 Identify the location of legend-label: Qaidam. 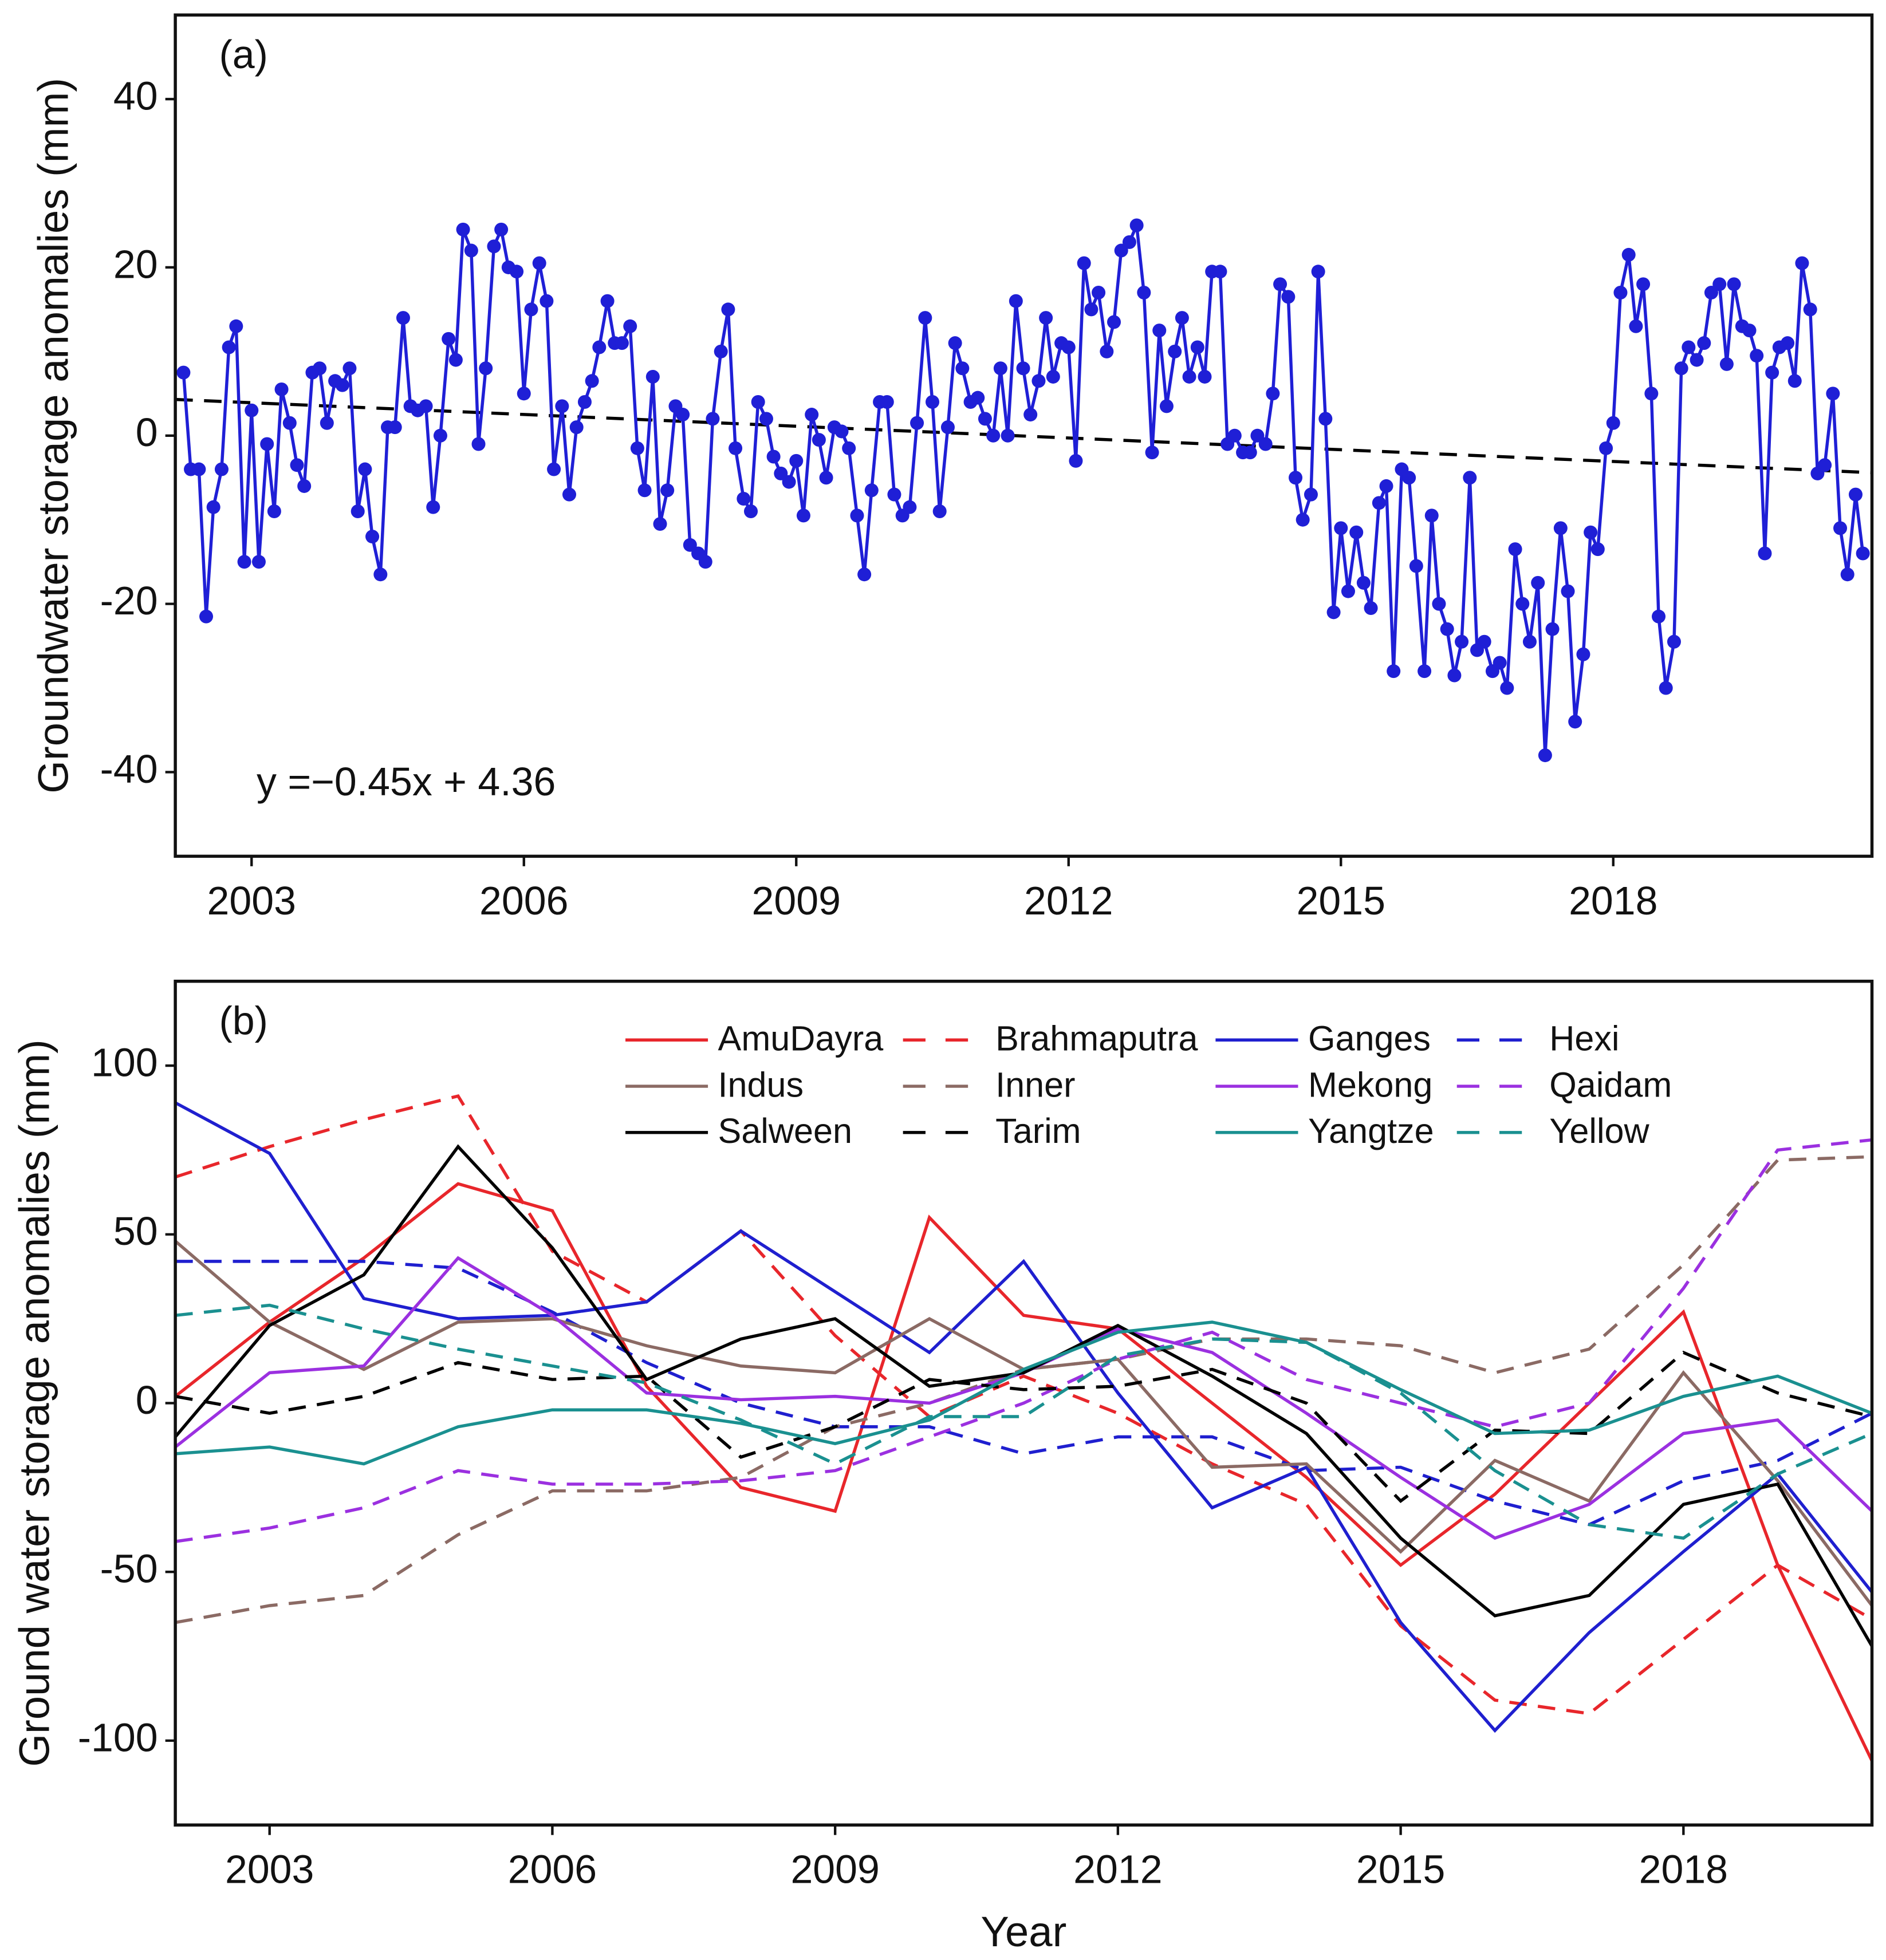
(1610, 1084).